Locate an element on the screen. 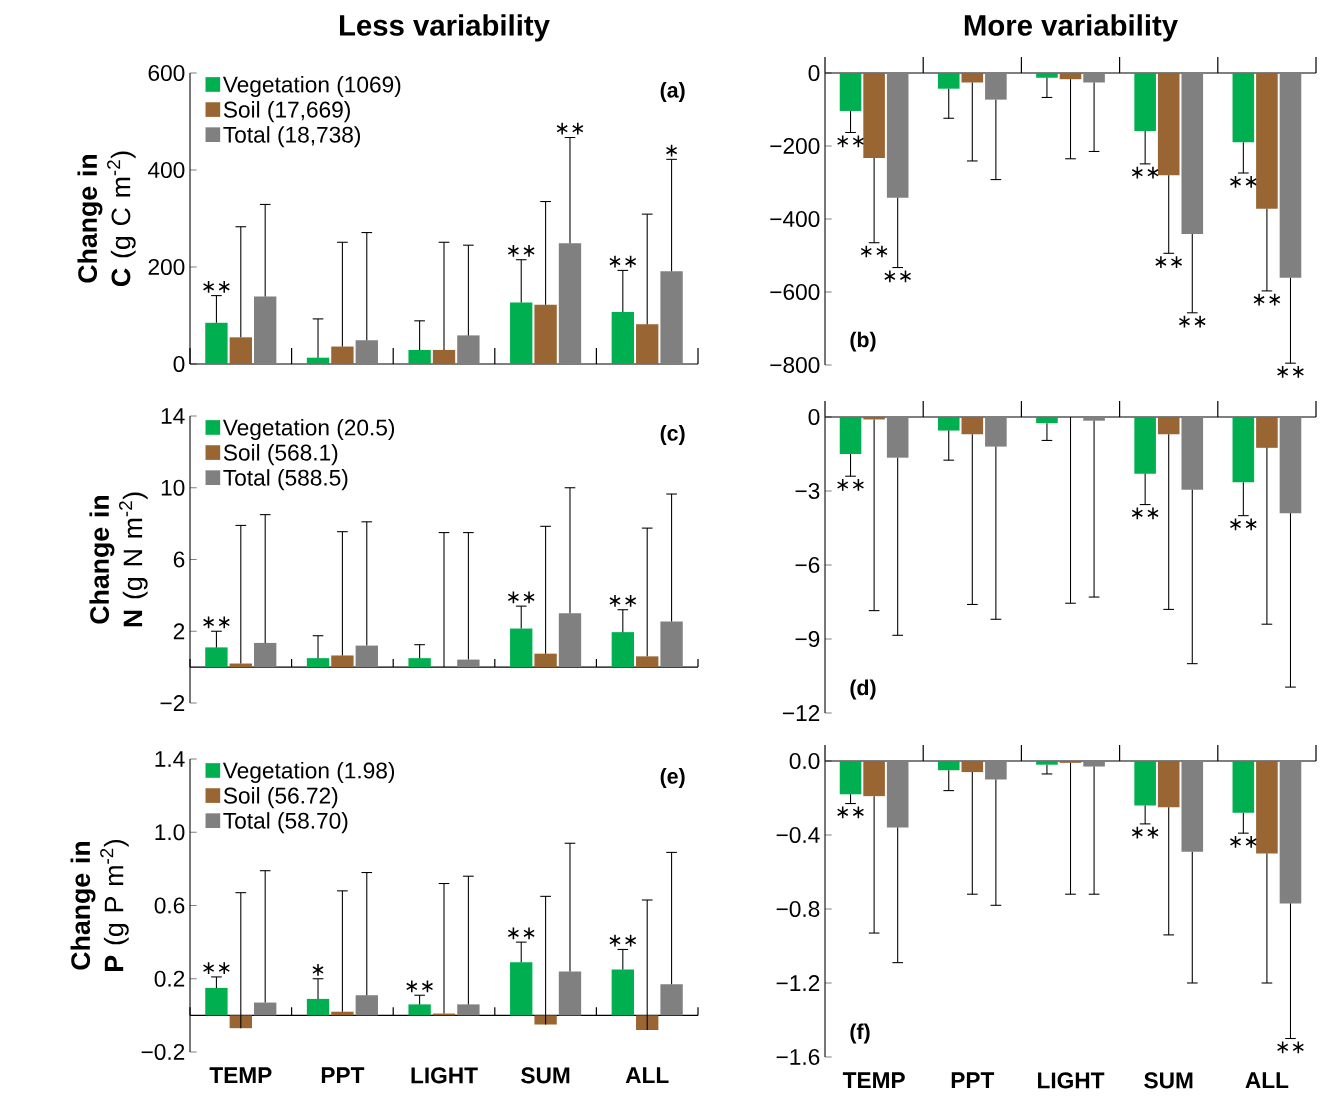  y-tick-label: 10 is located at coordinates (173, 487).